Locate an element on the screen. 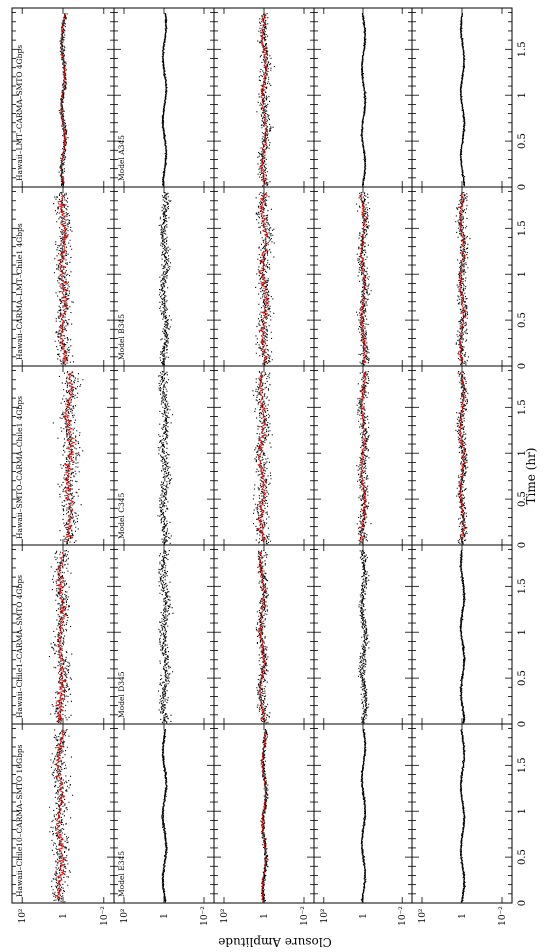 The image size is (549, 952). time-axis: 0 0.5 1 1.5 0 0.5 1 1.5 0 0.5 1 1.5 0 0.5 1 1.5 0 0.5 1 1.5 is located at coordinates (522, 473).